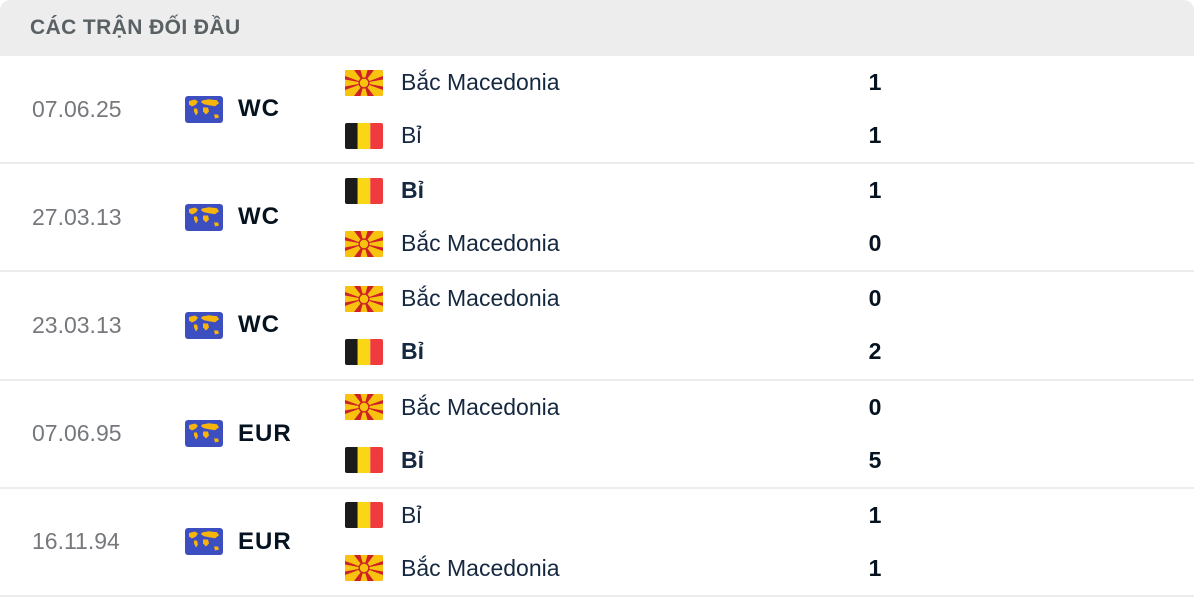 This screenshot has width=1194, height=597. What do you see at coordinates (875, 351) in the screenshot?
I see `team-score: 2` at bounding box center [875, 351].